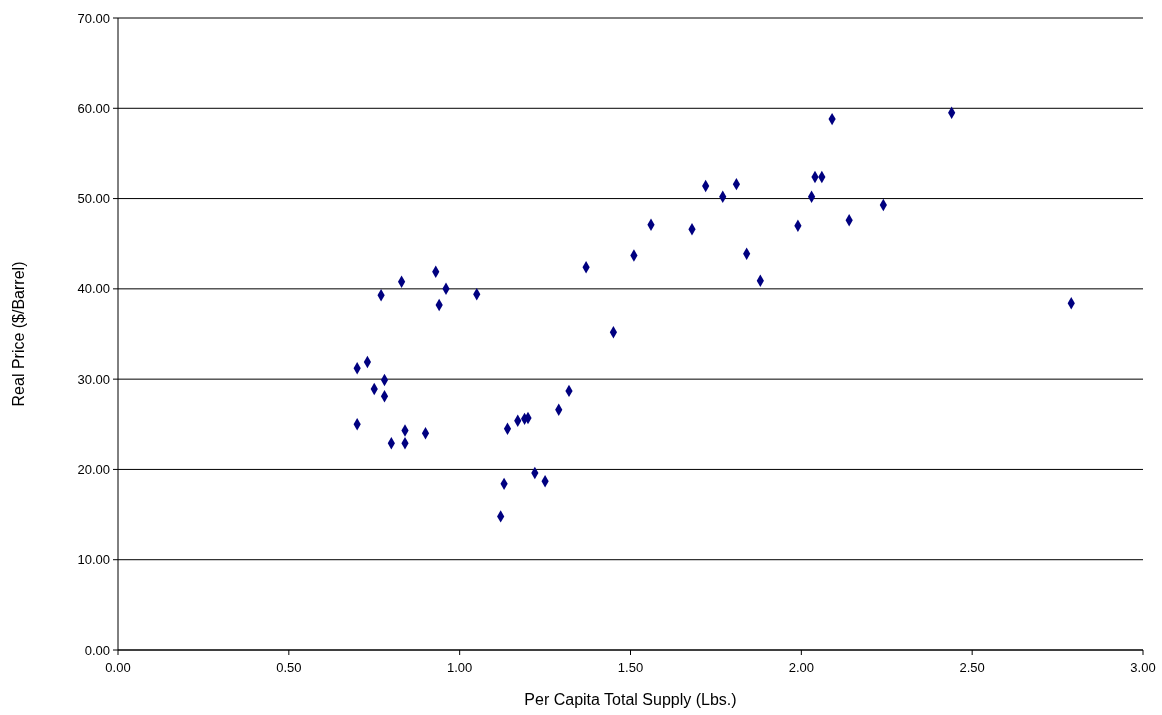 Image resolution: width=1162 pixels, height=715 pixels. Describe the element at coordinates (93, 18) in the screenshot. I see `y-tick-label: 70.00` at that location.